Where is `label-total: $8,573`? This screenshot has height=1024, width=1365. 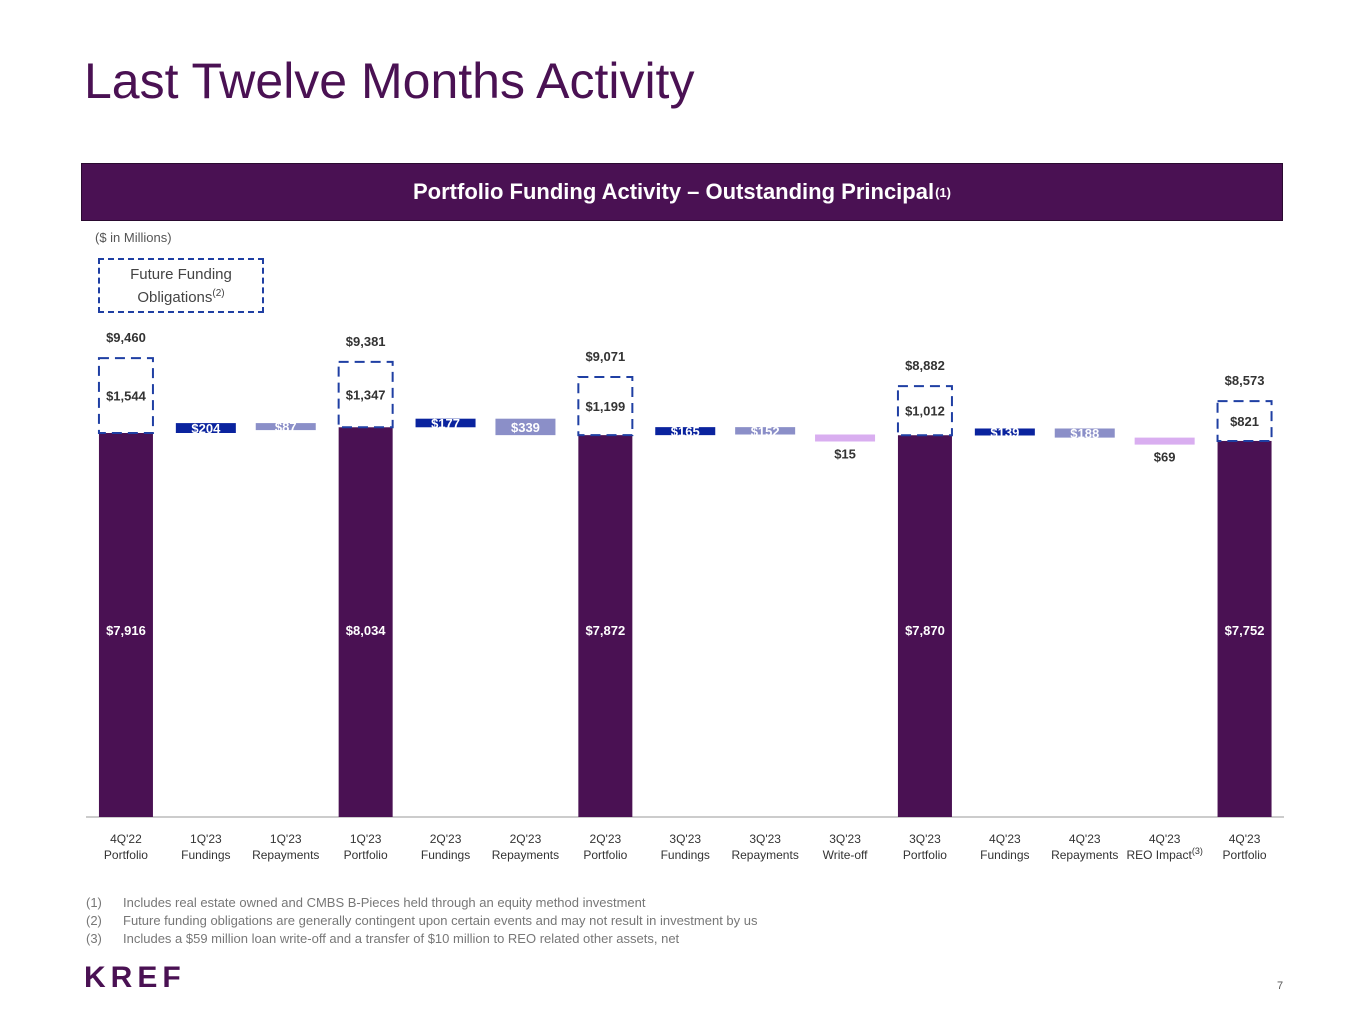 label-total: $8,573 is located at coordinates (1245, 380).